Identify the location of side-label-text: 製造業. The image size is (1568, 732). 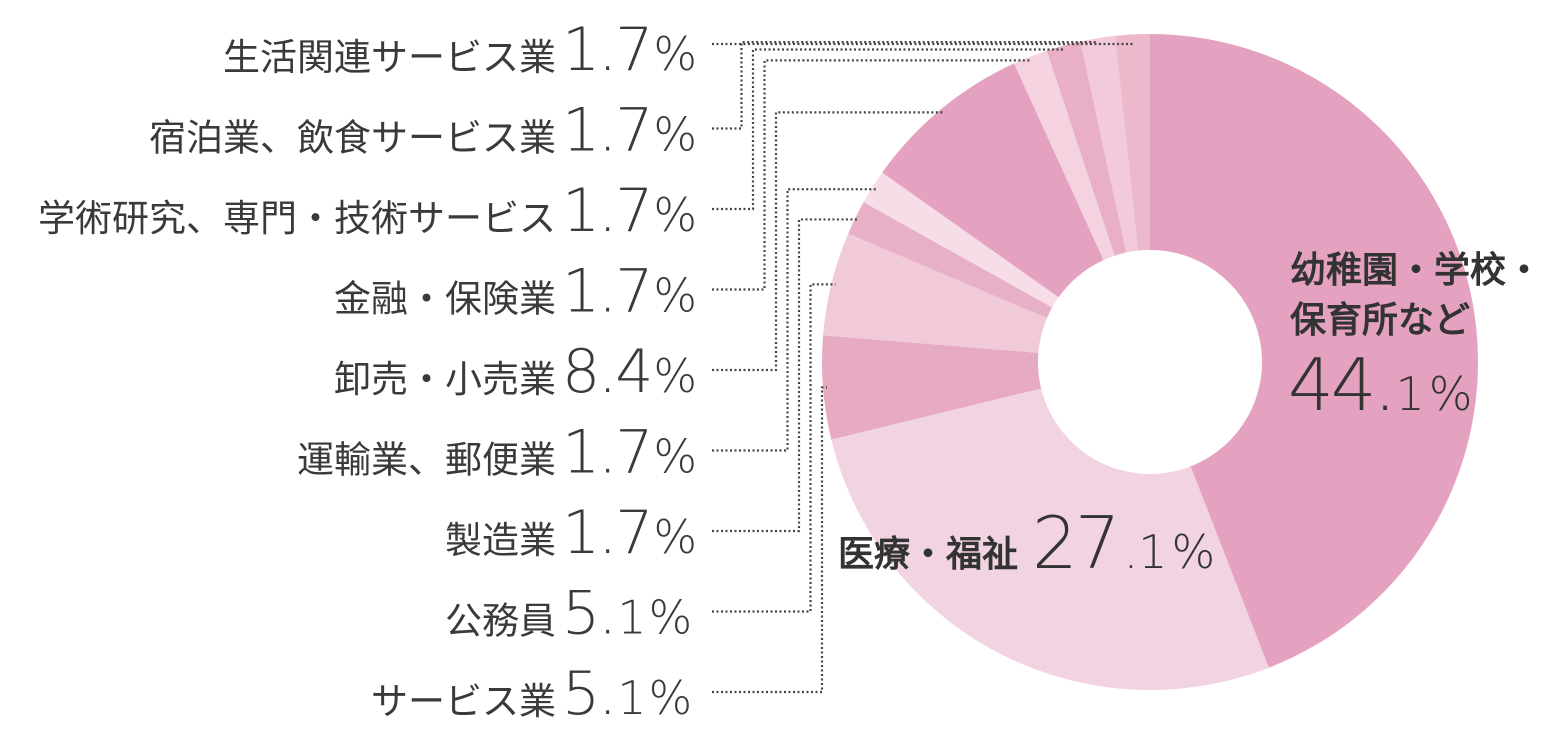
(500, 540).